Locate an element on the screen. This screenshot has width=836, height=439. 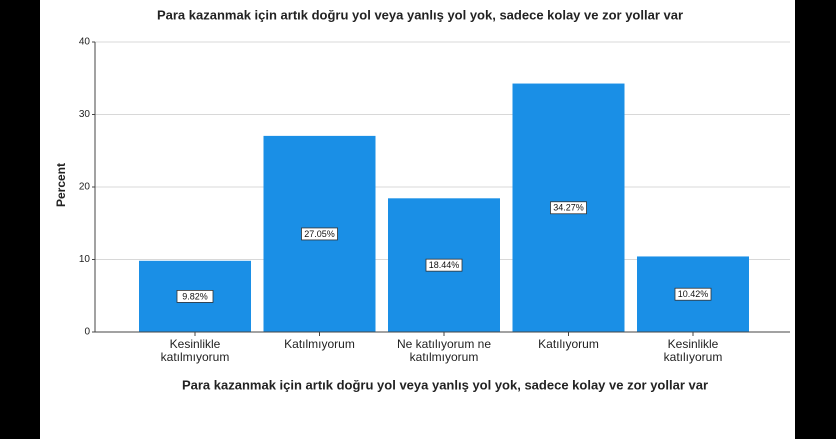
x-tick-label: Ne katılıyorum ne katılmıyorum is located at coordinates (444, 350).